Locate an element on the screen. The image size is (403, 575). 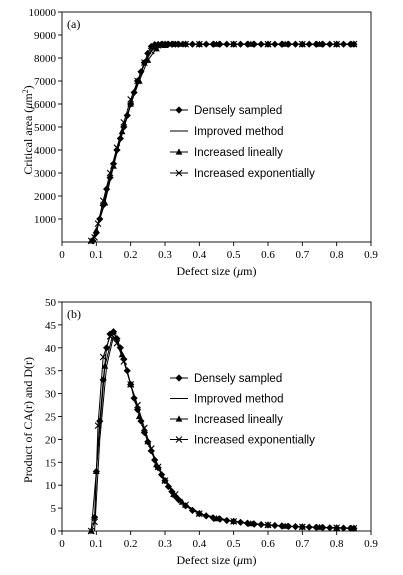
panel-label: (a) is located at coordinates (73, 24).